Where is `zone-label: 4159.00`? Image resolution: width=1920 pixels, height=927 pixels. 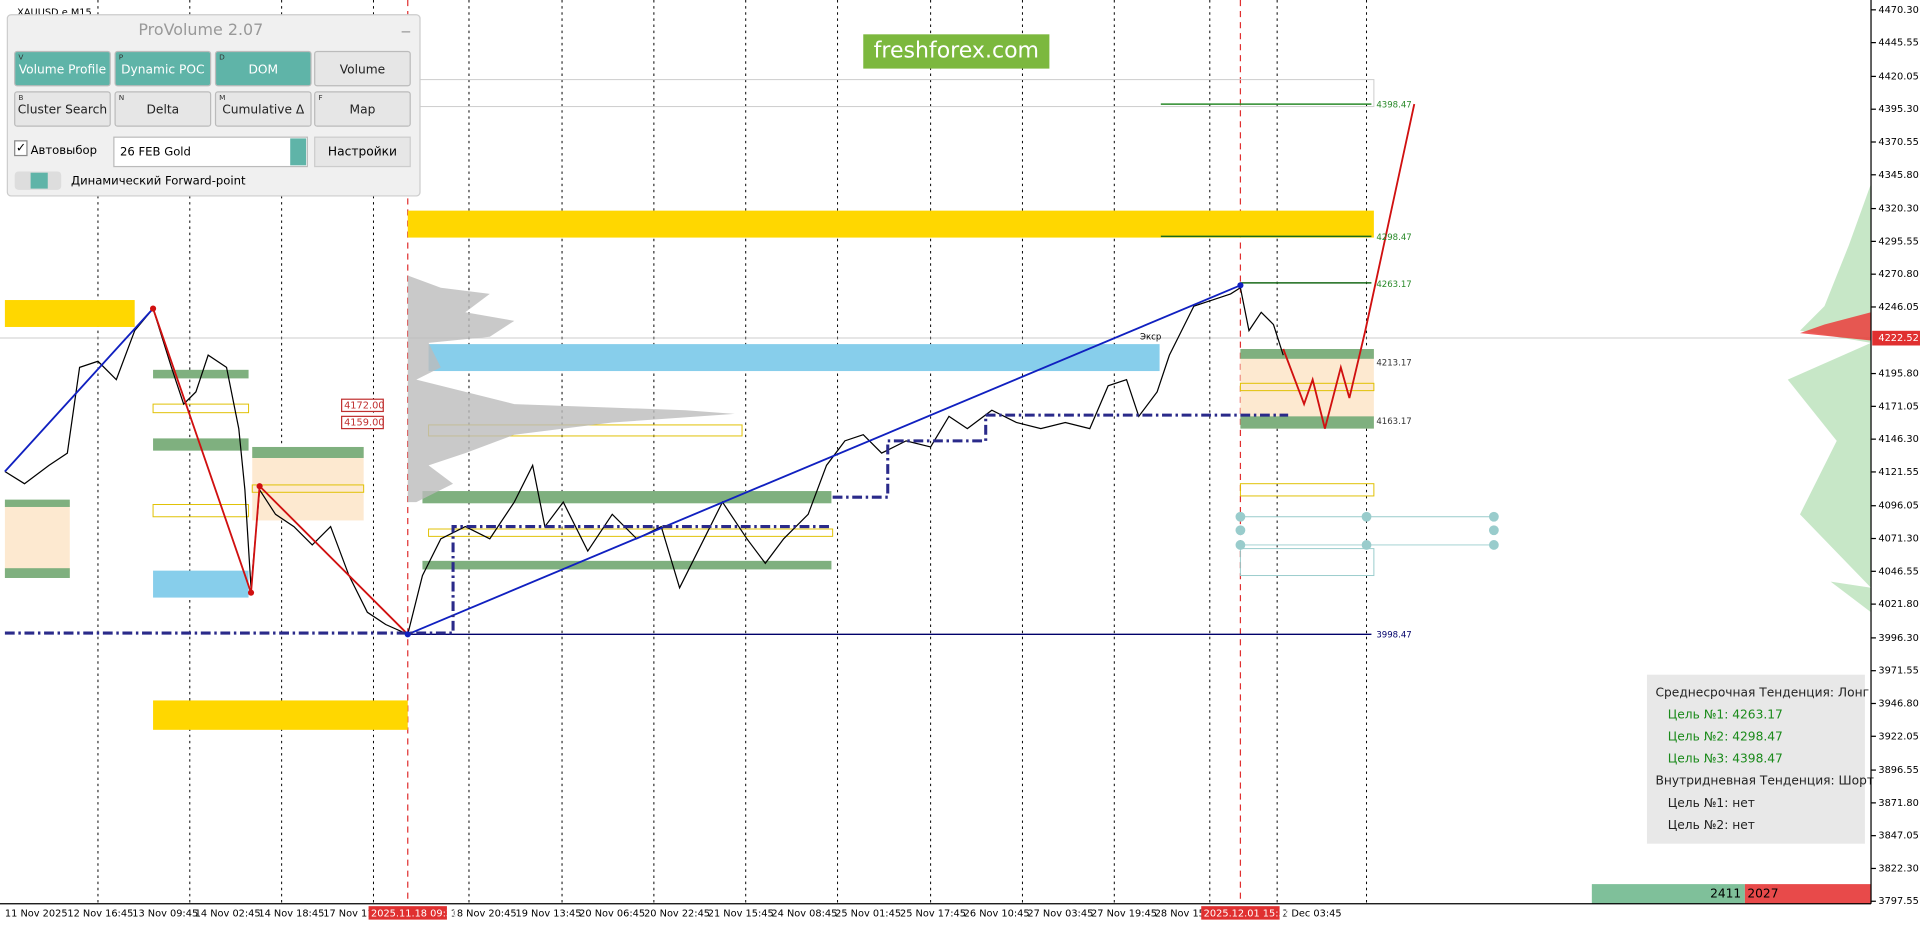
zone-label: 4159.00 is located at coordinates (364, 422).